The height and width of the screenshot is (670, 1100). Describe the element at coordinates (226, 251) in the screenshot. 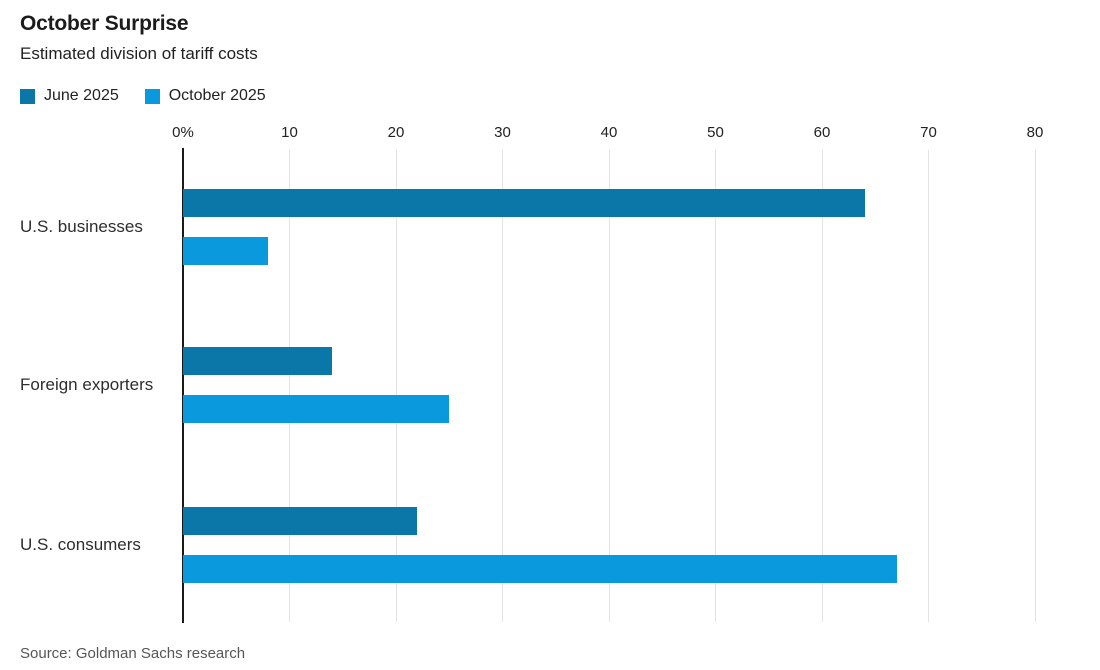

I see `bar-u-s-businesses-october-2025` at that location.